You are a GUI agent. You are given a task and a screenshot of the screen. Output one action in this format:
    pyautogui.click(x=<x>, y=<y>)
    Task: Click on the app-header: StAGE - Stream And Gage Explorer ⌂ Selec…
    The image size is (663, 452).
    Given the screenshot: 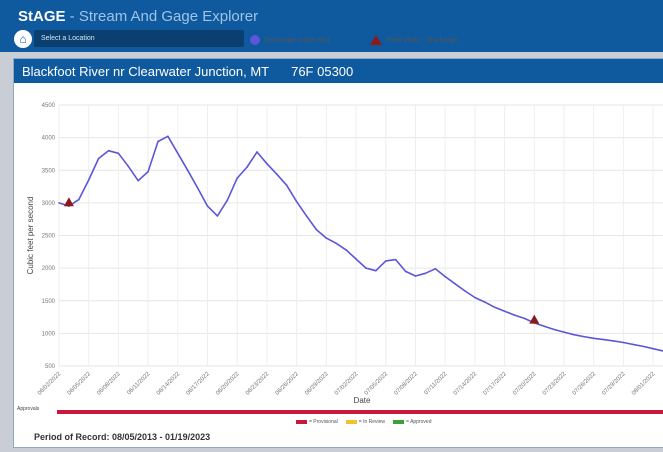 What is the action you would take?
    pyautogui.click(x=331, y=26)
    